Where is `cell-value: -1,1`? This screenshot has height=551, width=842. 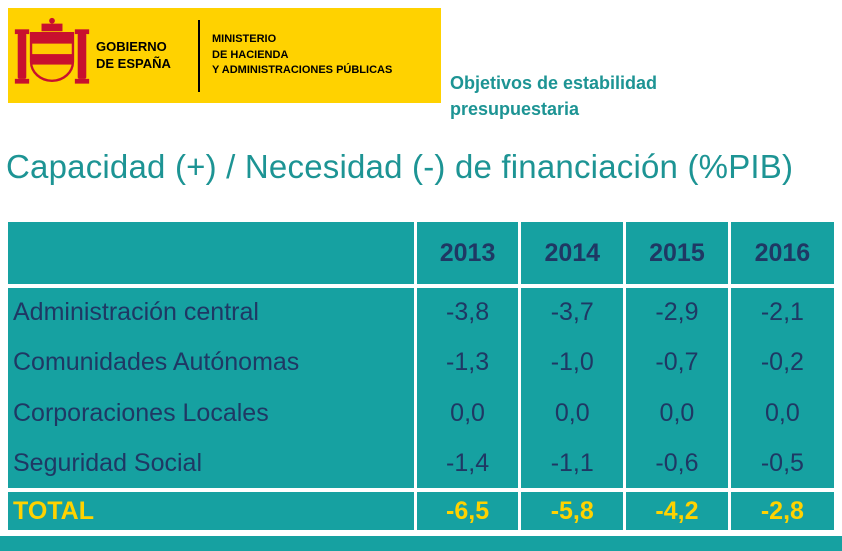
cell-value: -1,1 is located at coordinates (571, 464).